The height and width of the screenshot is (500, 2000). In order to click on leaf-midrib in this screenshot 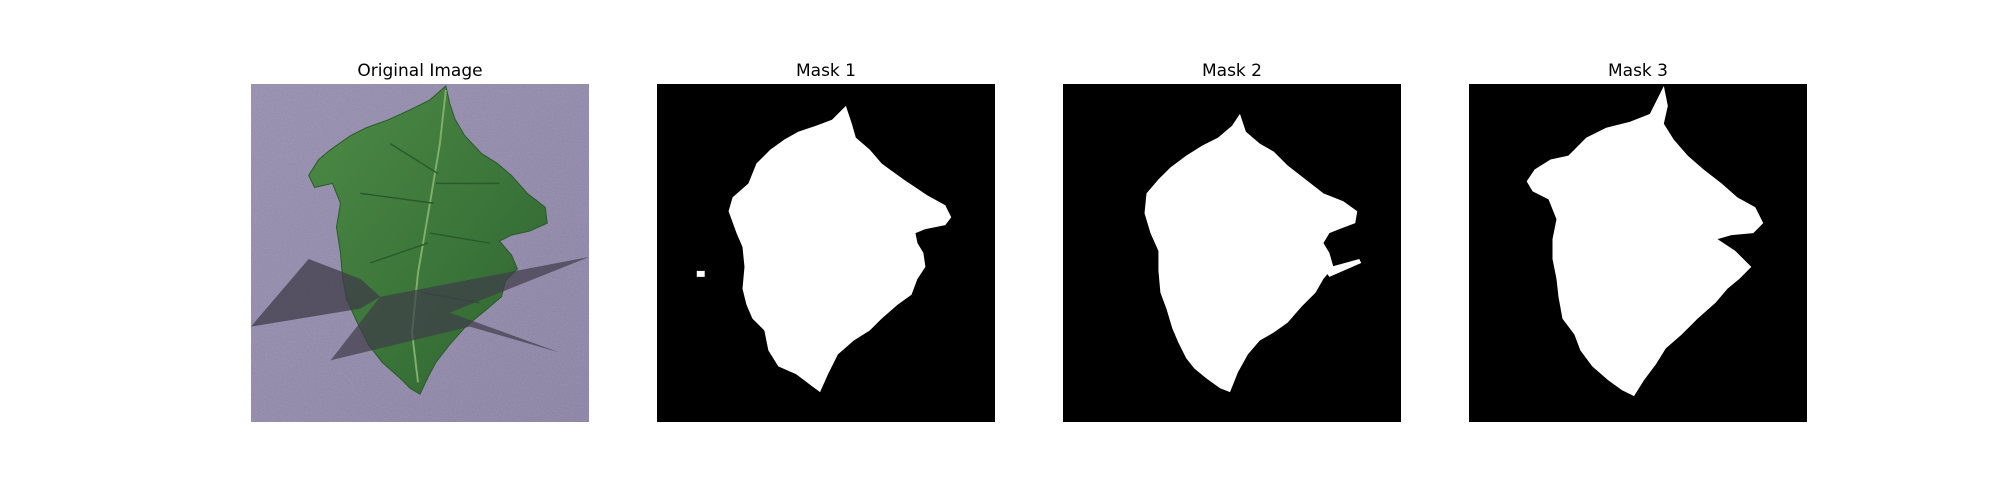, I will do `click(429, 236)`.